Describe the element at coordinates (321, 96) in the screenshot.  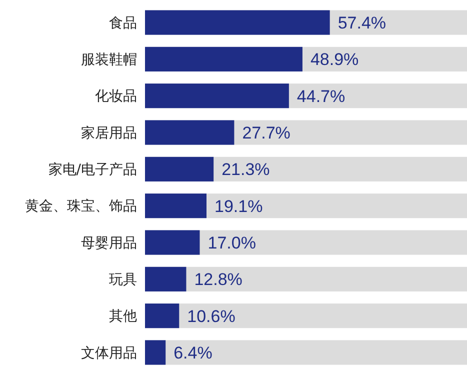
I see `data-label: 44.7%` at that location.